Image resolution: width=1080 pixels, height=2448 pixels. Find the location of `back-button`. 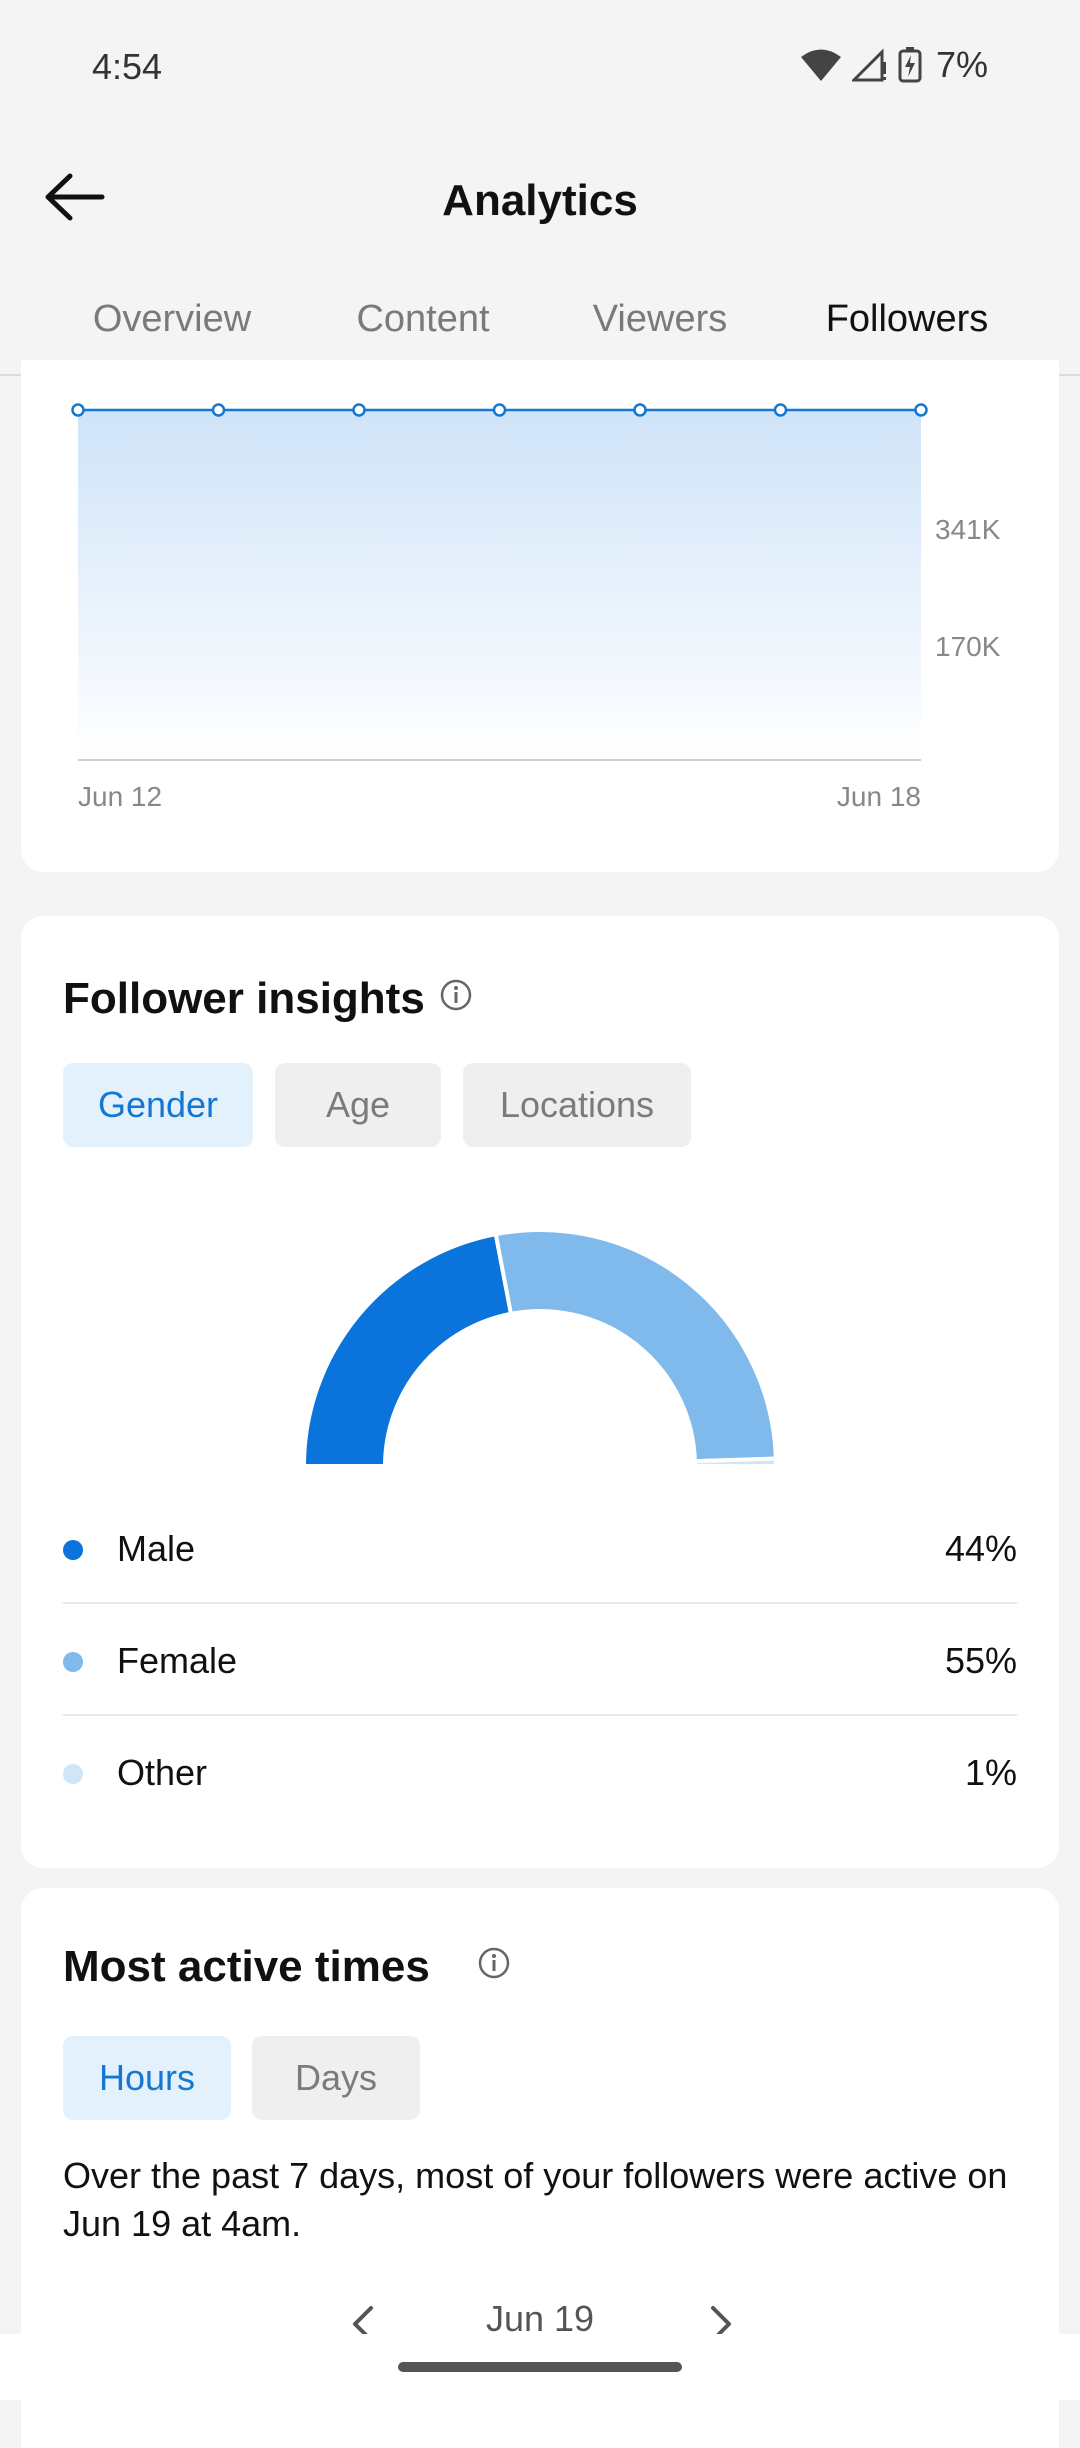

back-button is located at coordinates (75, 197).